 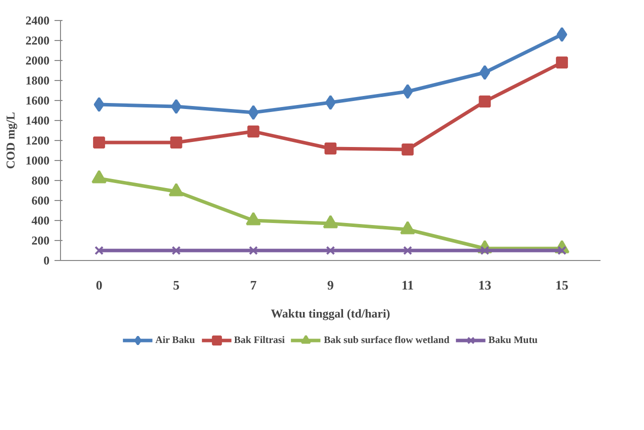 What do you see at coordinates (485, 285) in the screenshot?
I see `x-tick-label: 13` at bounding box center [485, 285].